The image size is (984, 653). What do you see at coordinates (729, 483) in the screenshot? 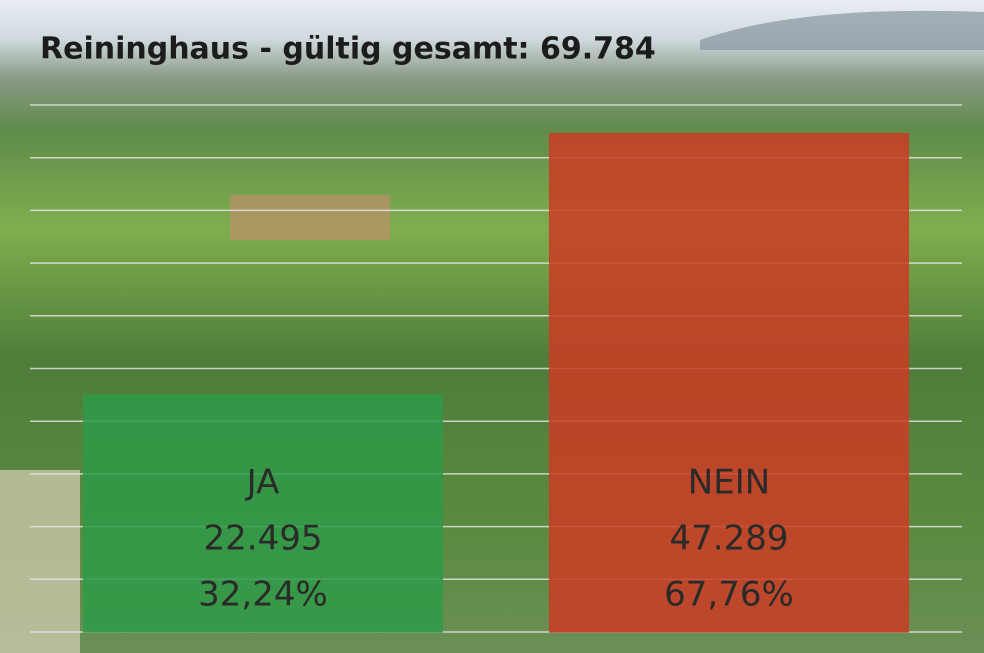
I see `category-label: NEIN` at bounding box center [729, 483].